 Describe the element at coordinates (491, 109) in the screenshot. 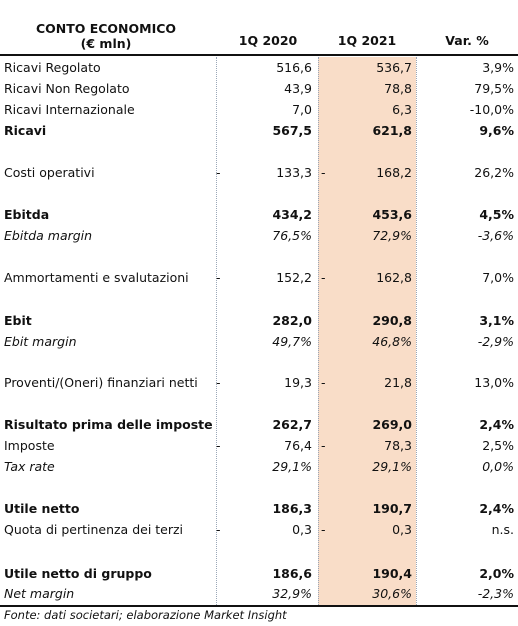

I see `value-variation: -10,0%` at that location.